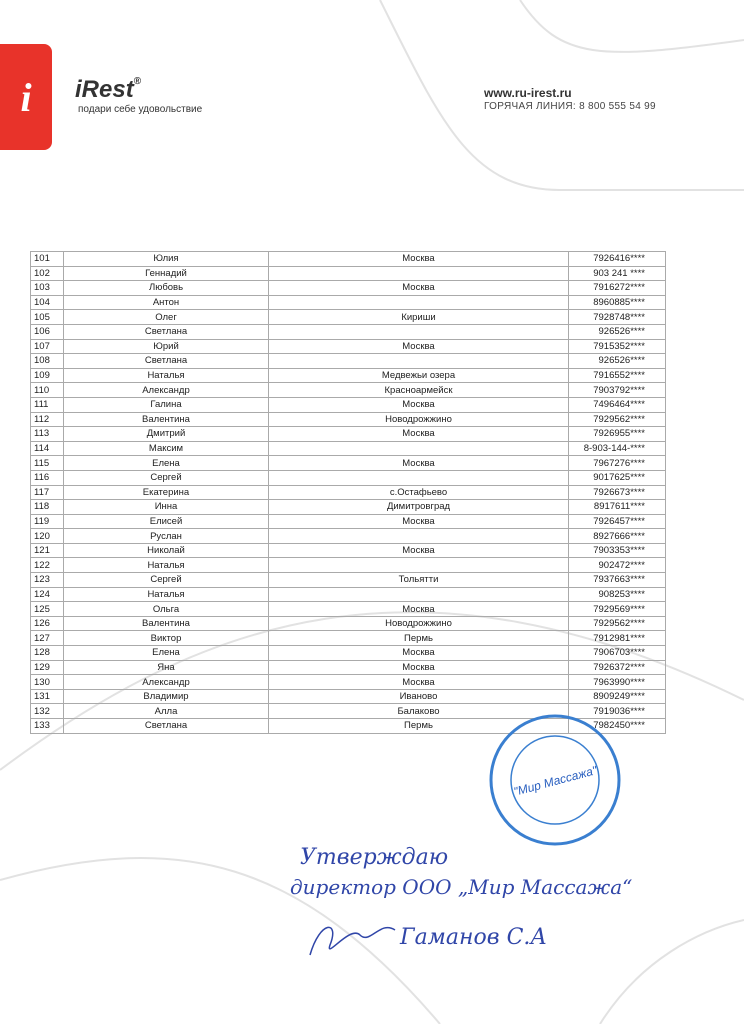  Describe the element at coordinates (166, 696) in the screenshot. I see `first-name: Владимир` at that location.